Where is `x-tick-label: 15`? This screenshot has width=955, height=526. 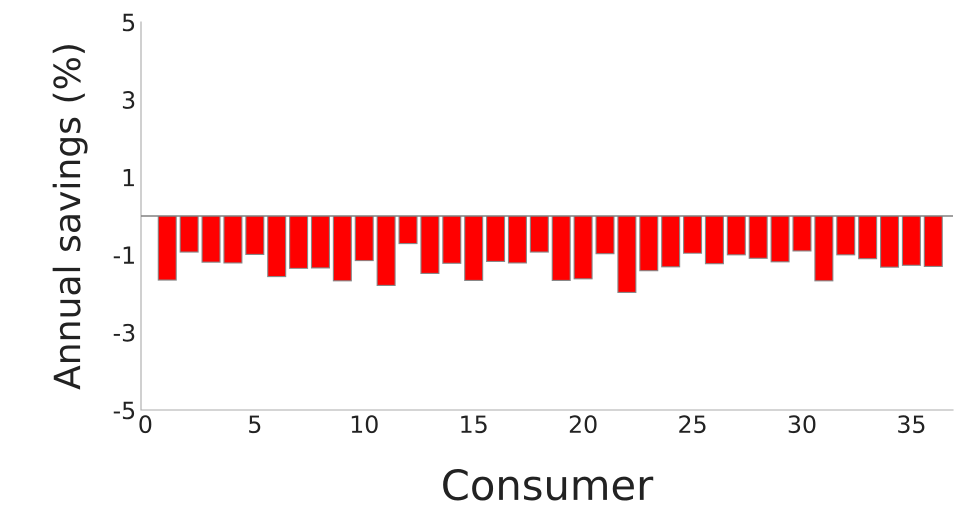 x-tick-label: 15 is located at coordinates (474, 425).